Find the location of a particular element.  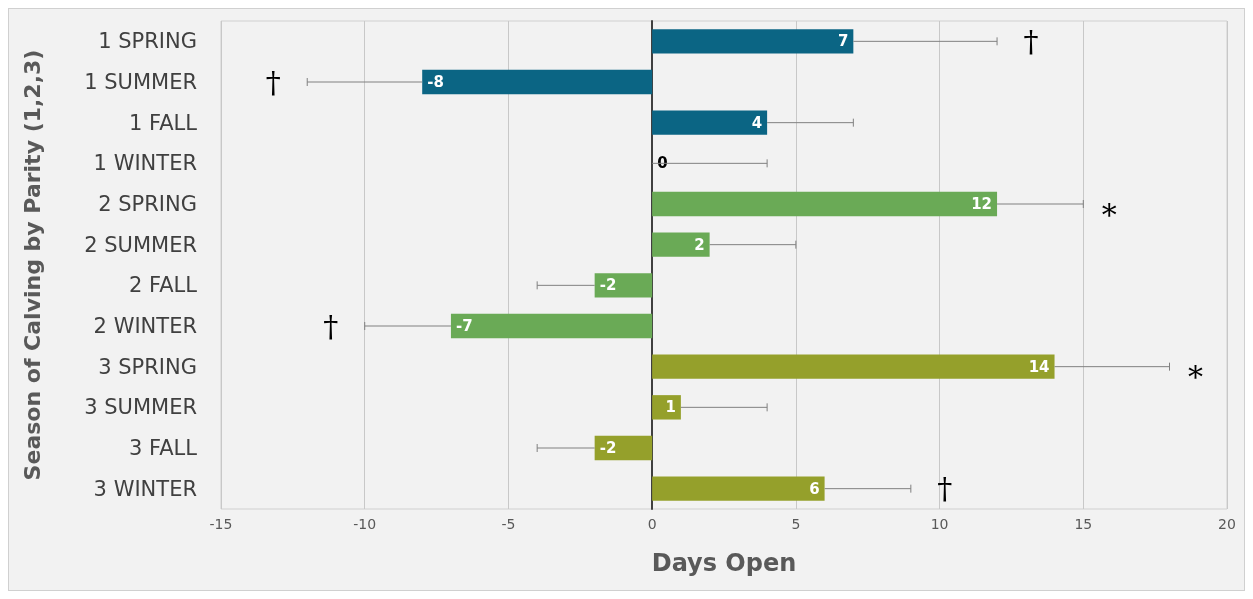

x-tick-label: 20 is located at coordinates (1227, 524).